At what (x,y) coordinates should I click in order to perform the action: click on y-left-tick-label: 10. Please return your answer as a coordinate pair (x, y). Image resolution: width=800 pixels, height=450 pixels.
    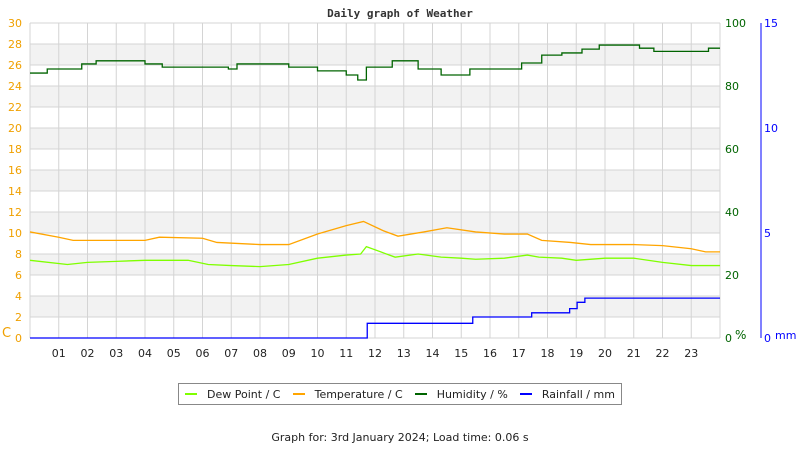
    Looking at the image, I should click on (15, 233).